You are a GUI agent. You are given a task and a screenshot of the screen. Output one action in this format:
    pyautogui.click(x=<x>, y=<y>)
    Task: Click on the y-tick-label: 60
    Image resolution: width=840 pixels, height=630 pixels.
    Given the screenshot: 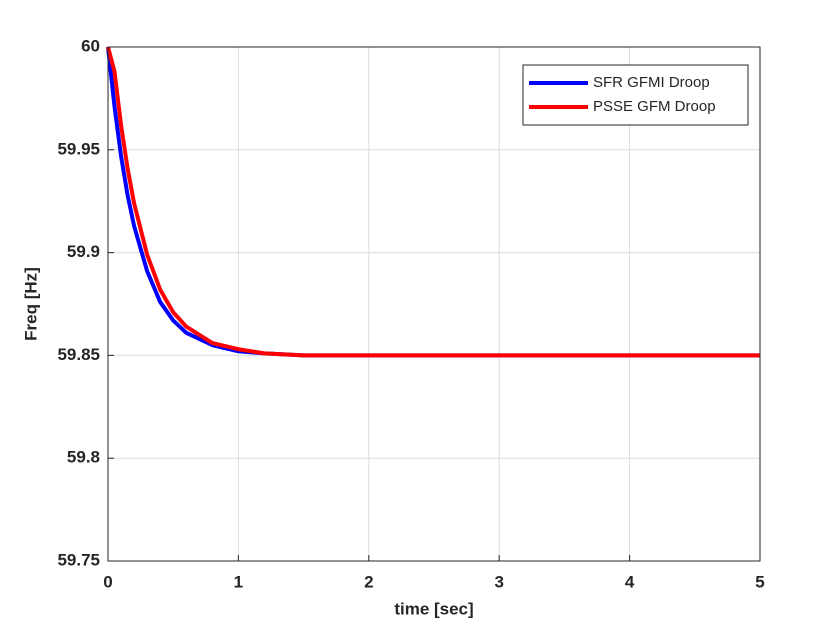 What is the action you would take?
    pyautogui.click(x=90, y=45)
    